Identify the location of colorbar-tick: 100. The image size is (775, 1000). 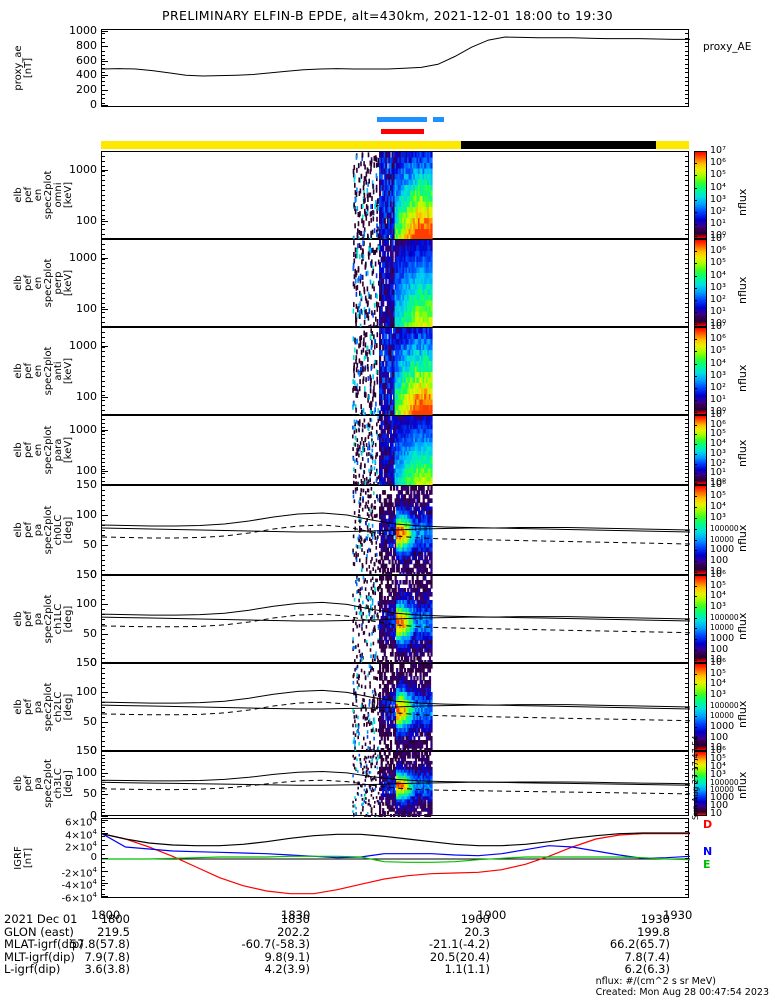
(719, 649).